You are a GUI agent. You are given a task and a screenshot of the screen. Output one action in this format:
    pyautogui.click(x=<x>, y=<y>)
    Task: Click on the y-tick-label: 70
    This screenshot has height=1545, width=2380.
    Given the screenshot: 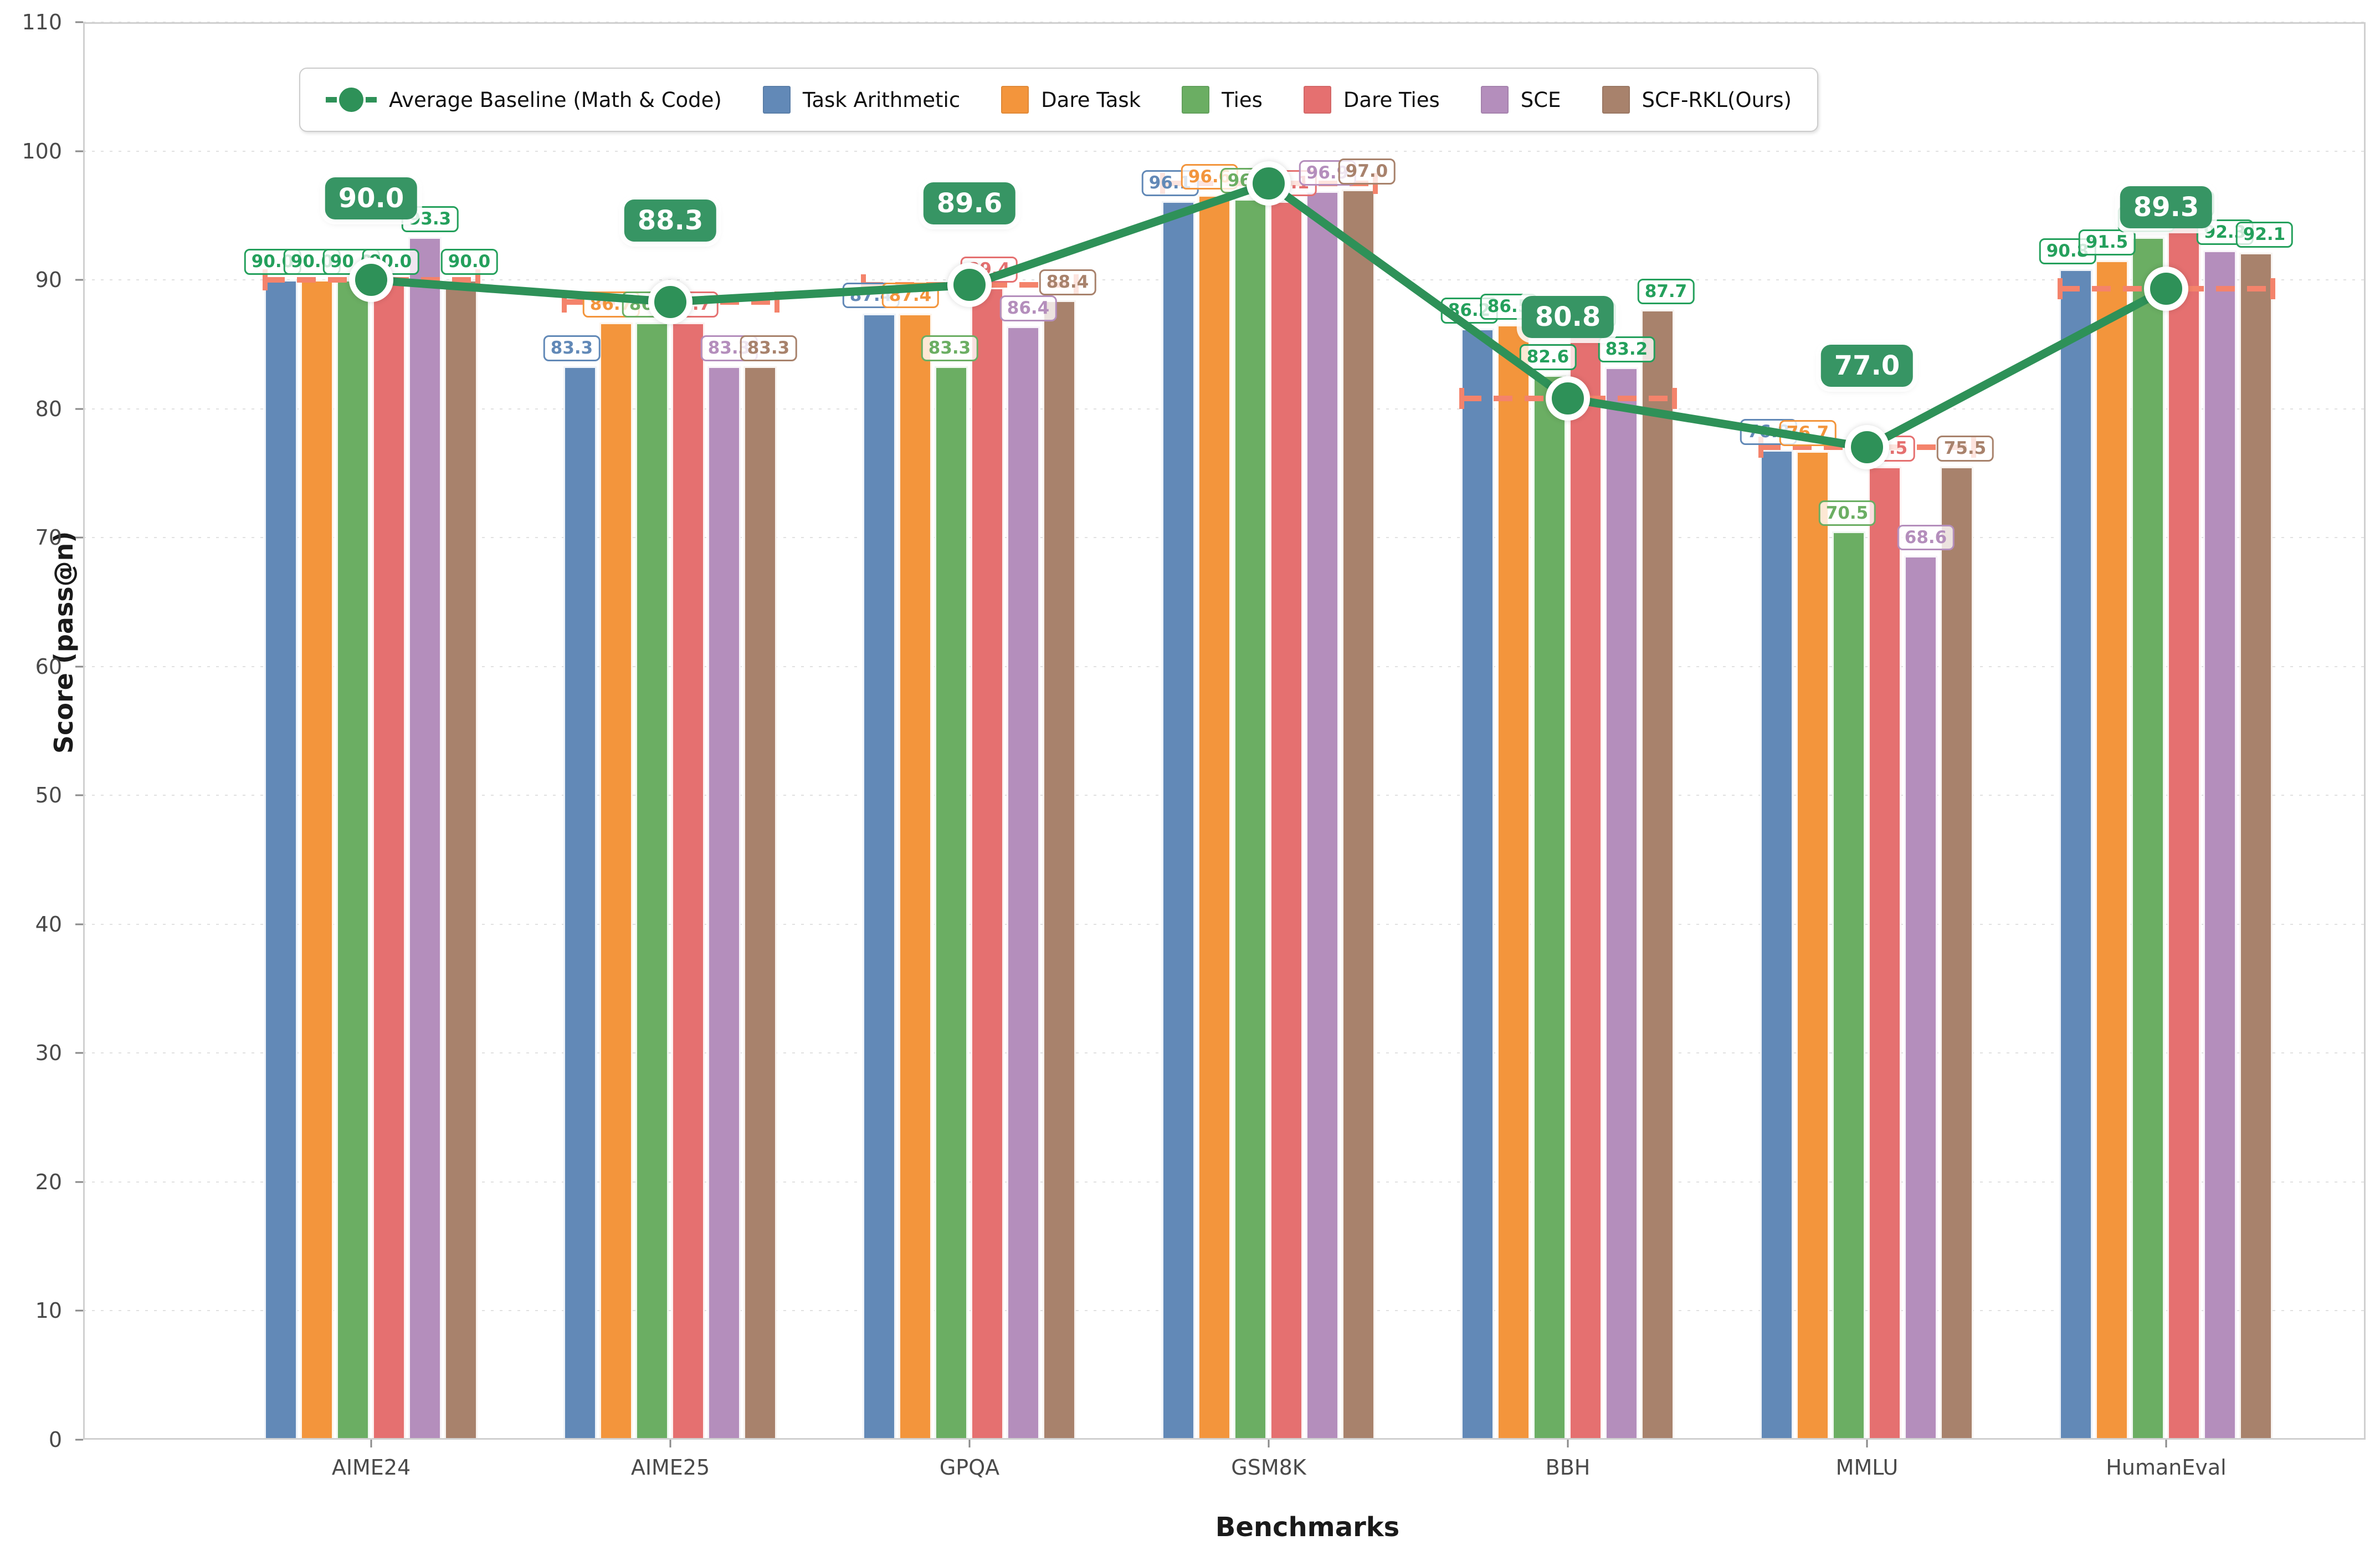 What is the action you would take?
    pyautogui.click(x=48, y=538)
    